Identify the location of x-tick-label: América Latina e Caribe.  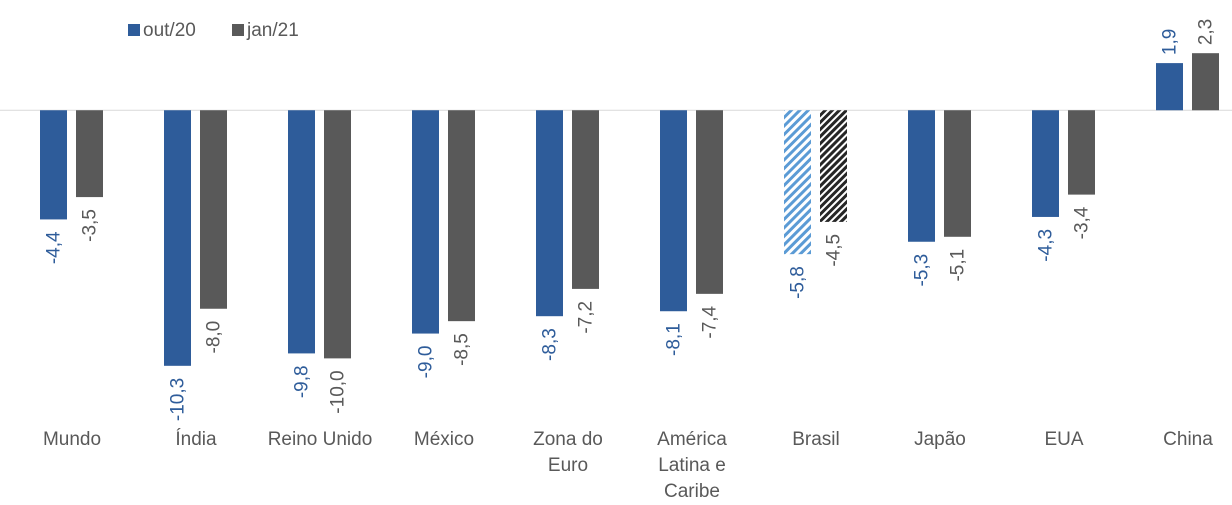
(692, 465).